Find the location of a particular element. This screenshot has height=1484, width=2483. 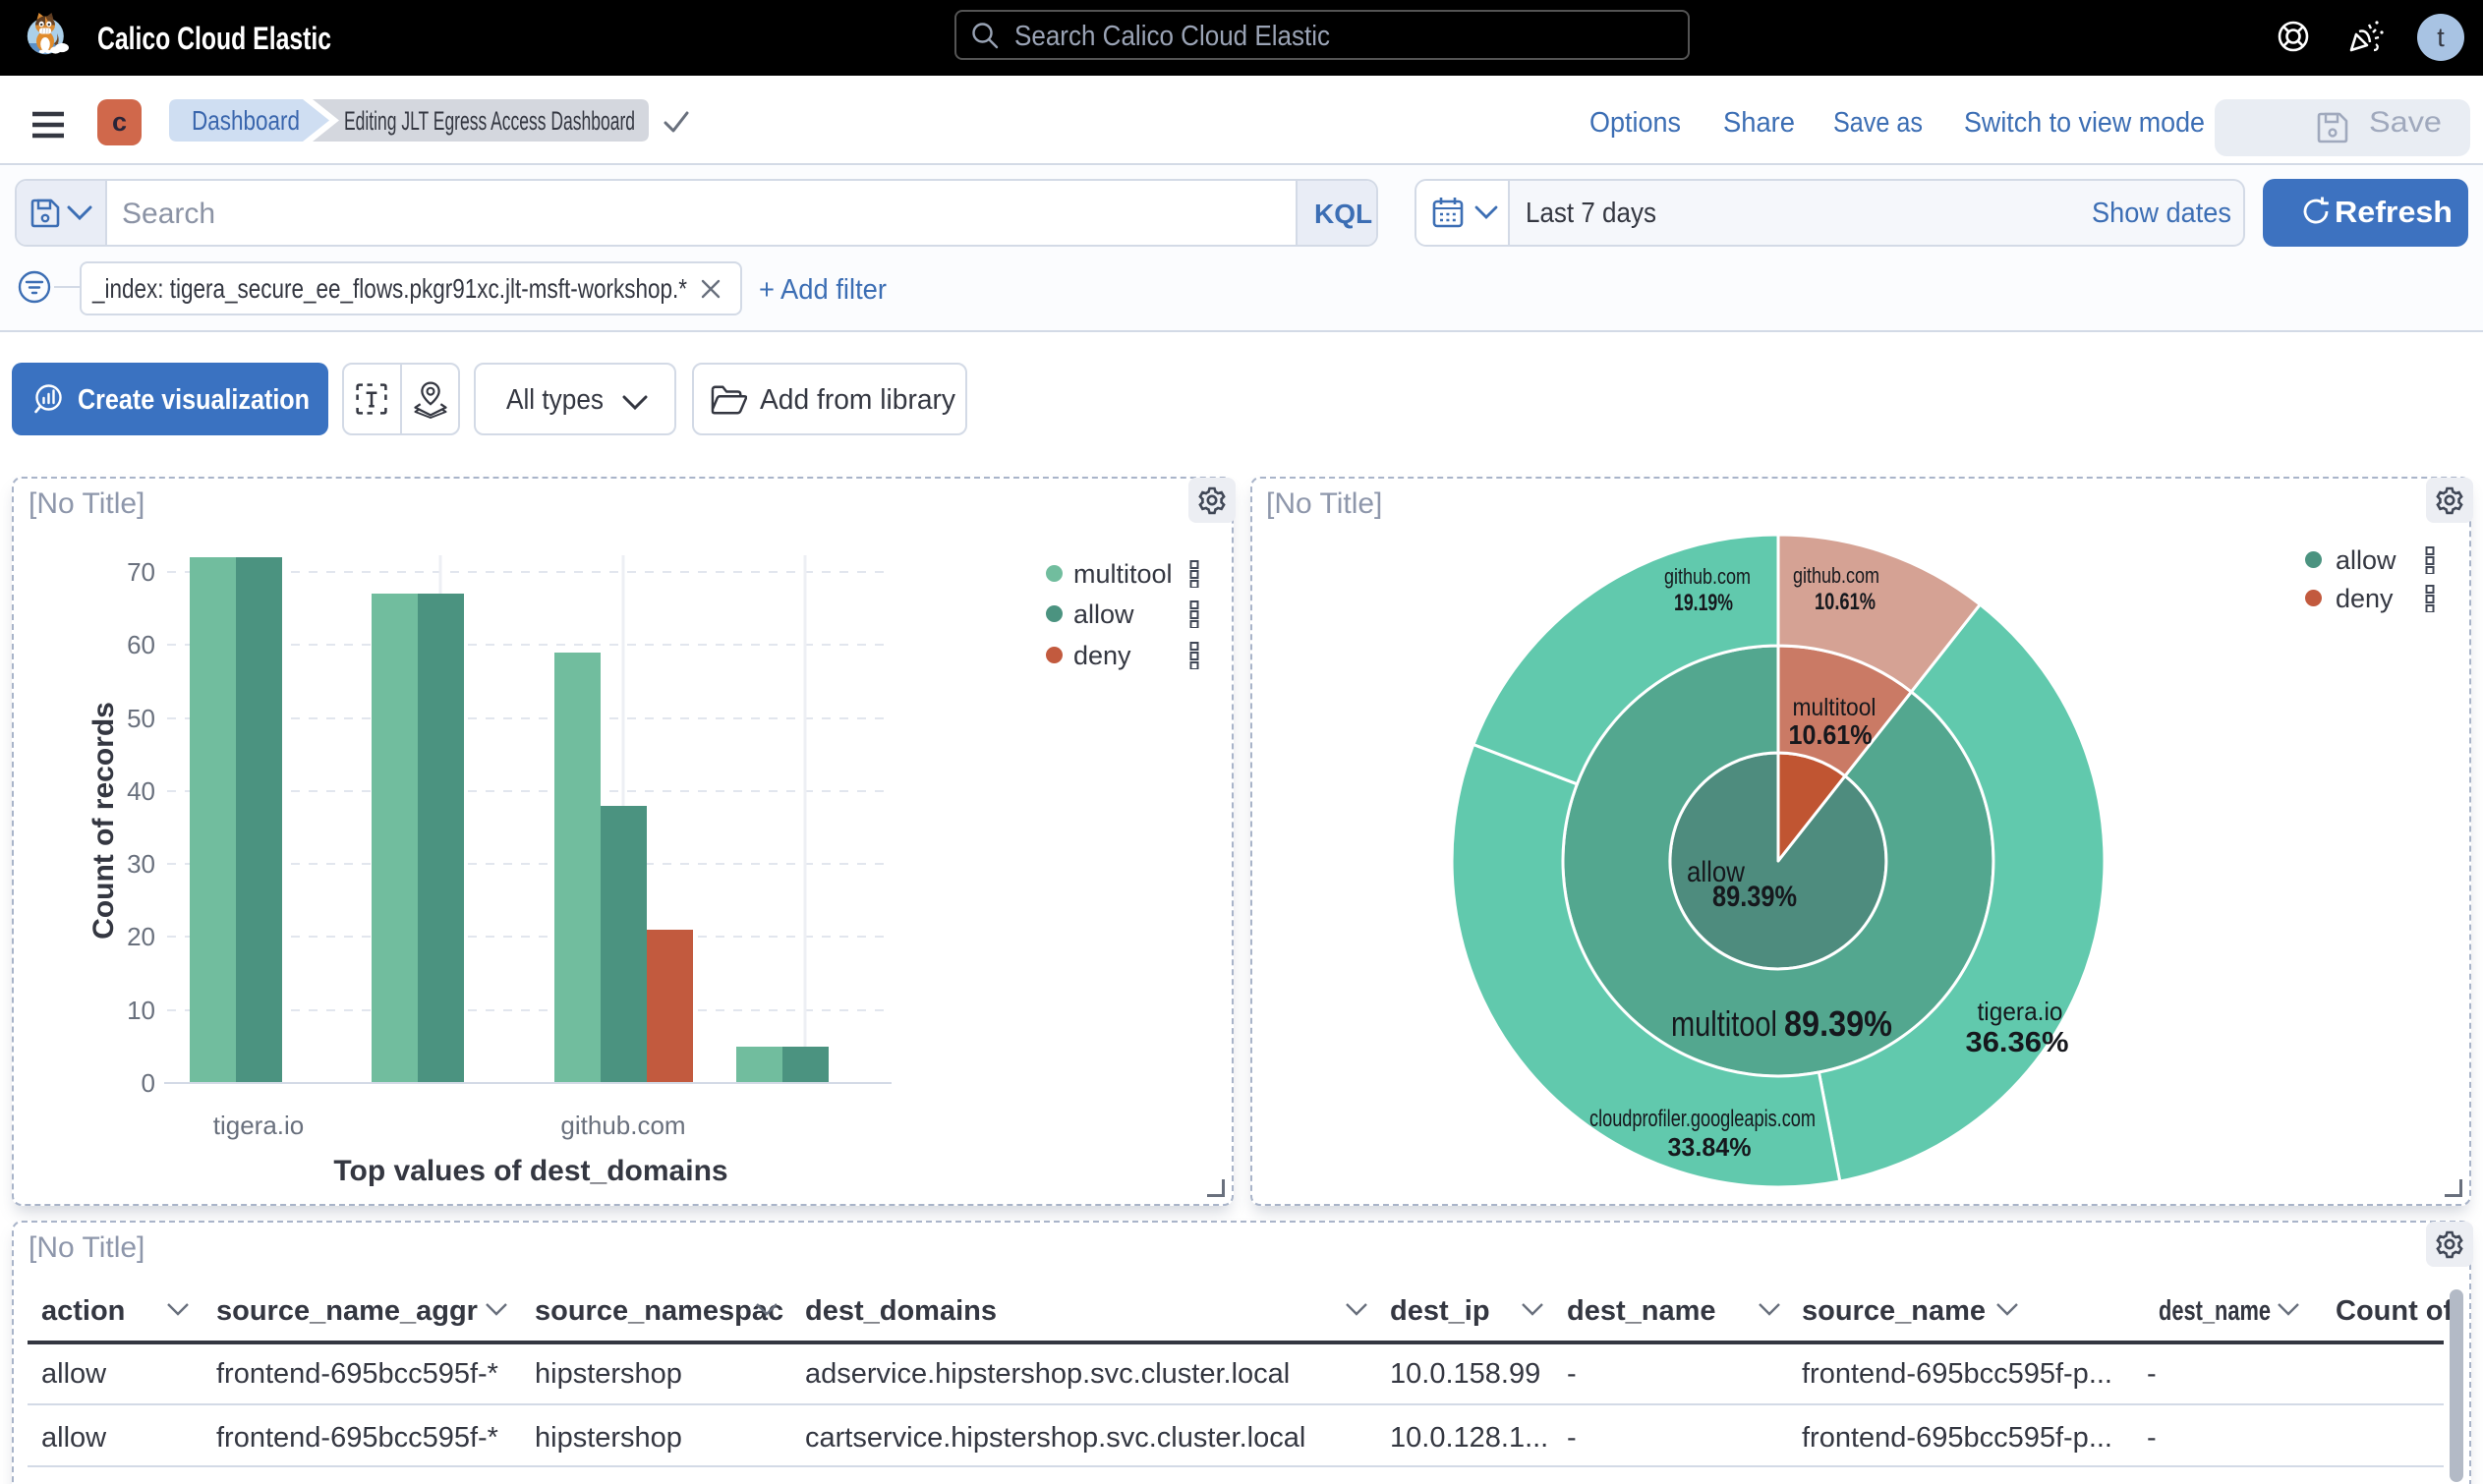

svg-text: source_name_aggr is located at coordinates (347, 1311).